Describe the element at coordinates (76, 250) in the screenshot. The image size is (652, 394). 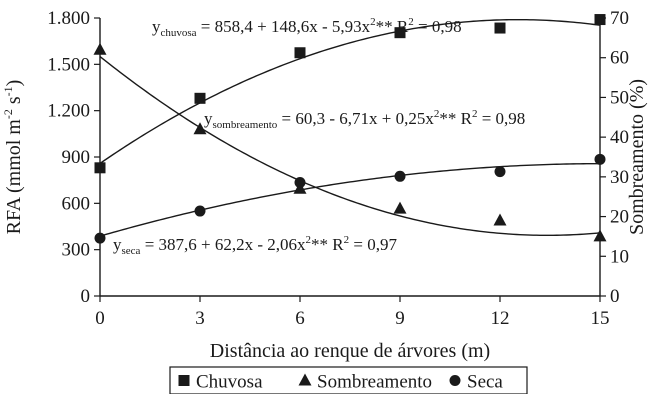
I see `y-tick-label-left: 300` at that location.